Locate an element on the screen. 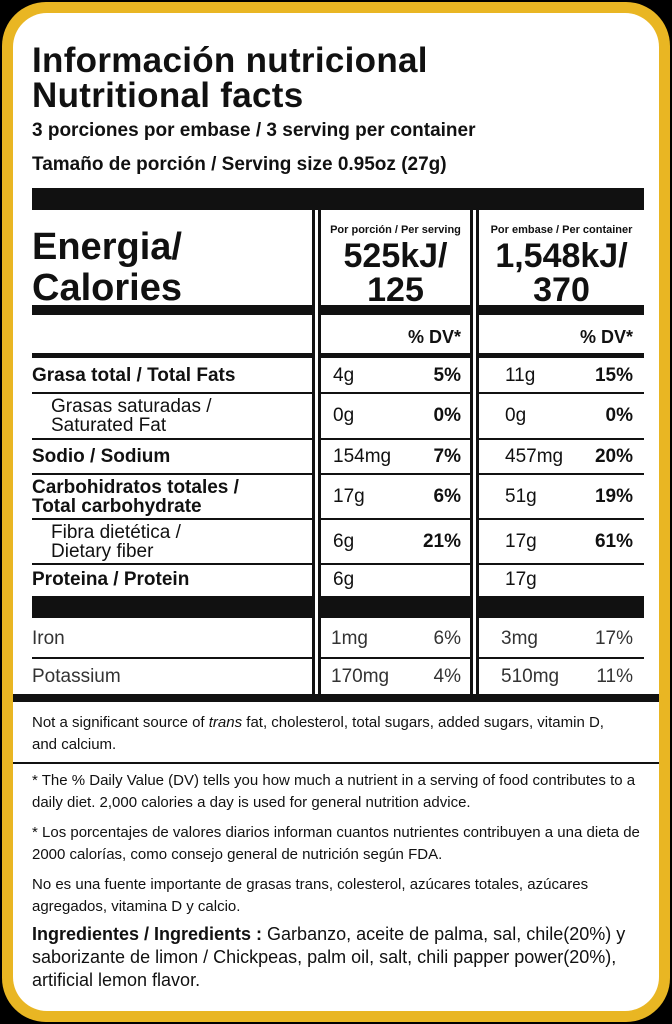  mineral-container-dv: 17% is located at coordinates (613, 638).